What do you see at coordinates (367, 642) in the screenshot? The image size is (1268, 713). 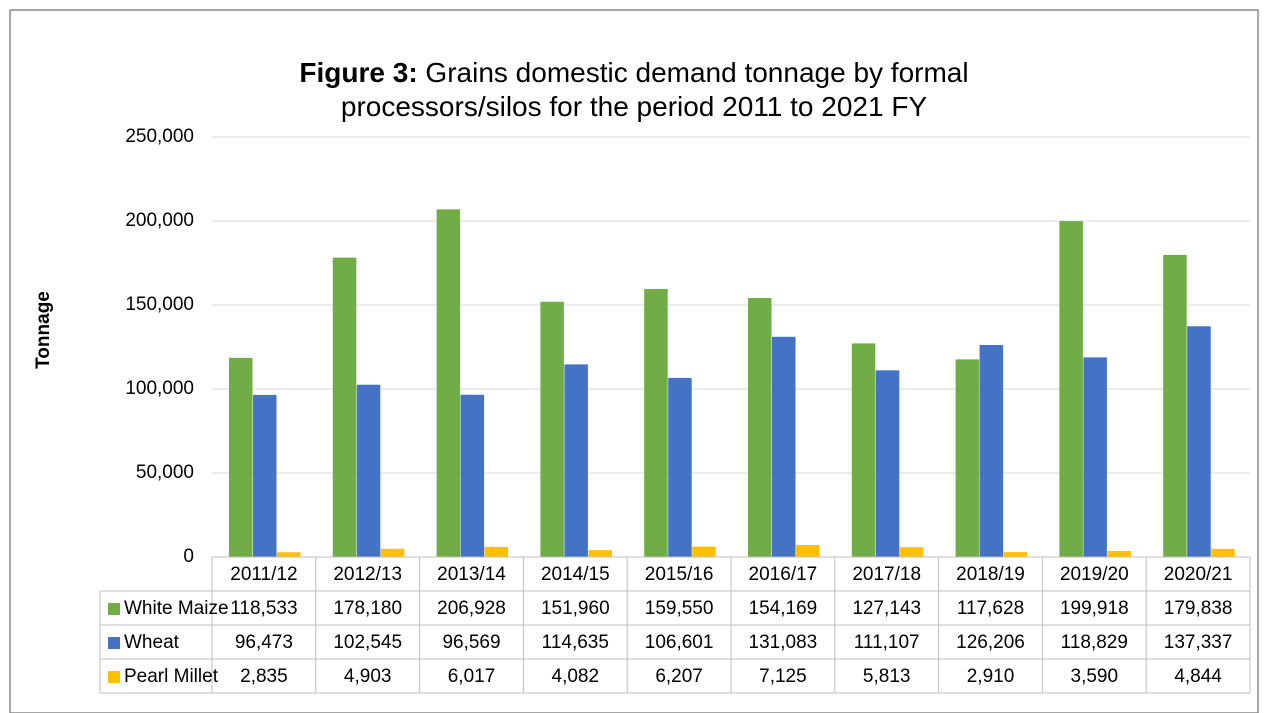 I see `table-value: 102,545` at bounding box center [367, 642].